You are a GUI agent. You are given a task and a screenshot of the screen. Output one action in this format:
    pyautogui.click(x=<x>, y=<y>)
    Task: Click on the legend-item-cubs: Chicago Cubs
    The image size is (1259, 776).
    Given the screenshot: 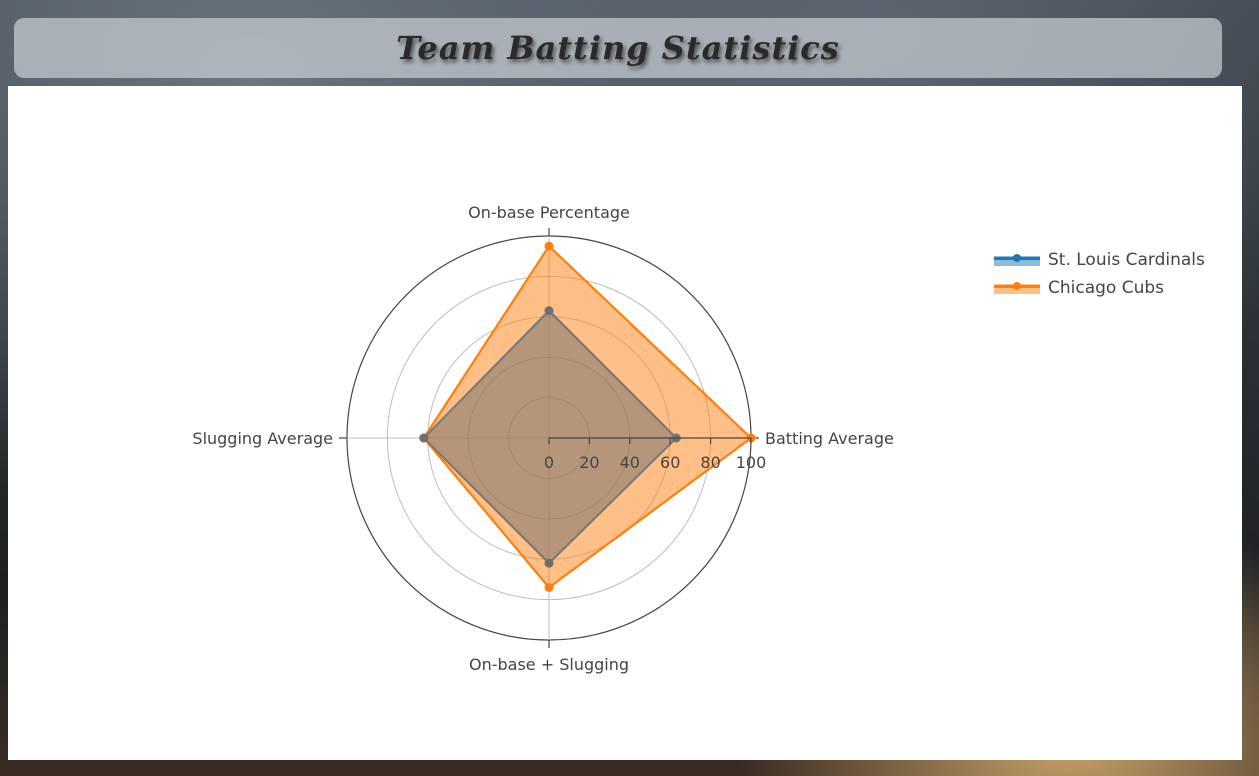 What is the action you would take?
    pyautogui.click(x=1099, y=288)
    